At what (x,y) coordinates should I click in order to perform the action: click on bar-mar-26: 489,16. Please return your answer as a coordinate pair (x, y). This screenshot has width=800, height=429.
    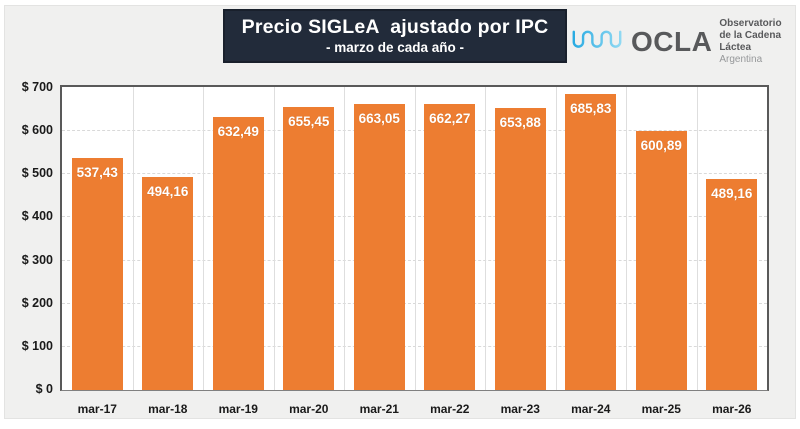
    Looking at the image, I should click on (732, 284).